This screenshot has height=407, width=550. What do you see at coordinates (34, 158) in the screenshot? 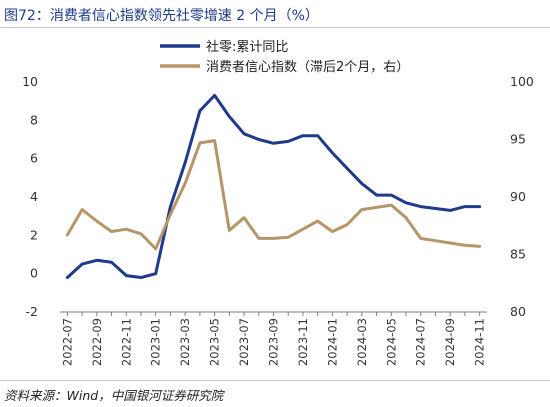
I see `y-left-tick-label: 6` at bounding box center [34, 158].